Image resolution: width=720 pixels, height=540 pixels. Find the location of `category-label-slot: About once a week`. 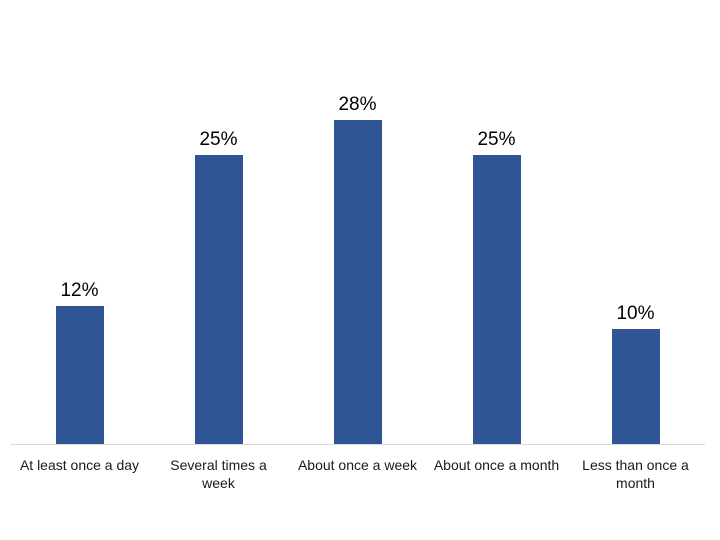

category-label-slot: About once a week is located at coordinates (357, 474).